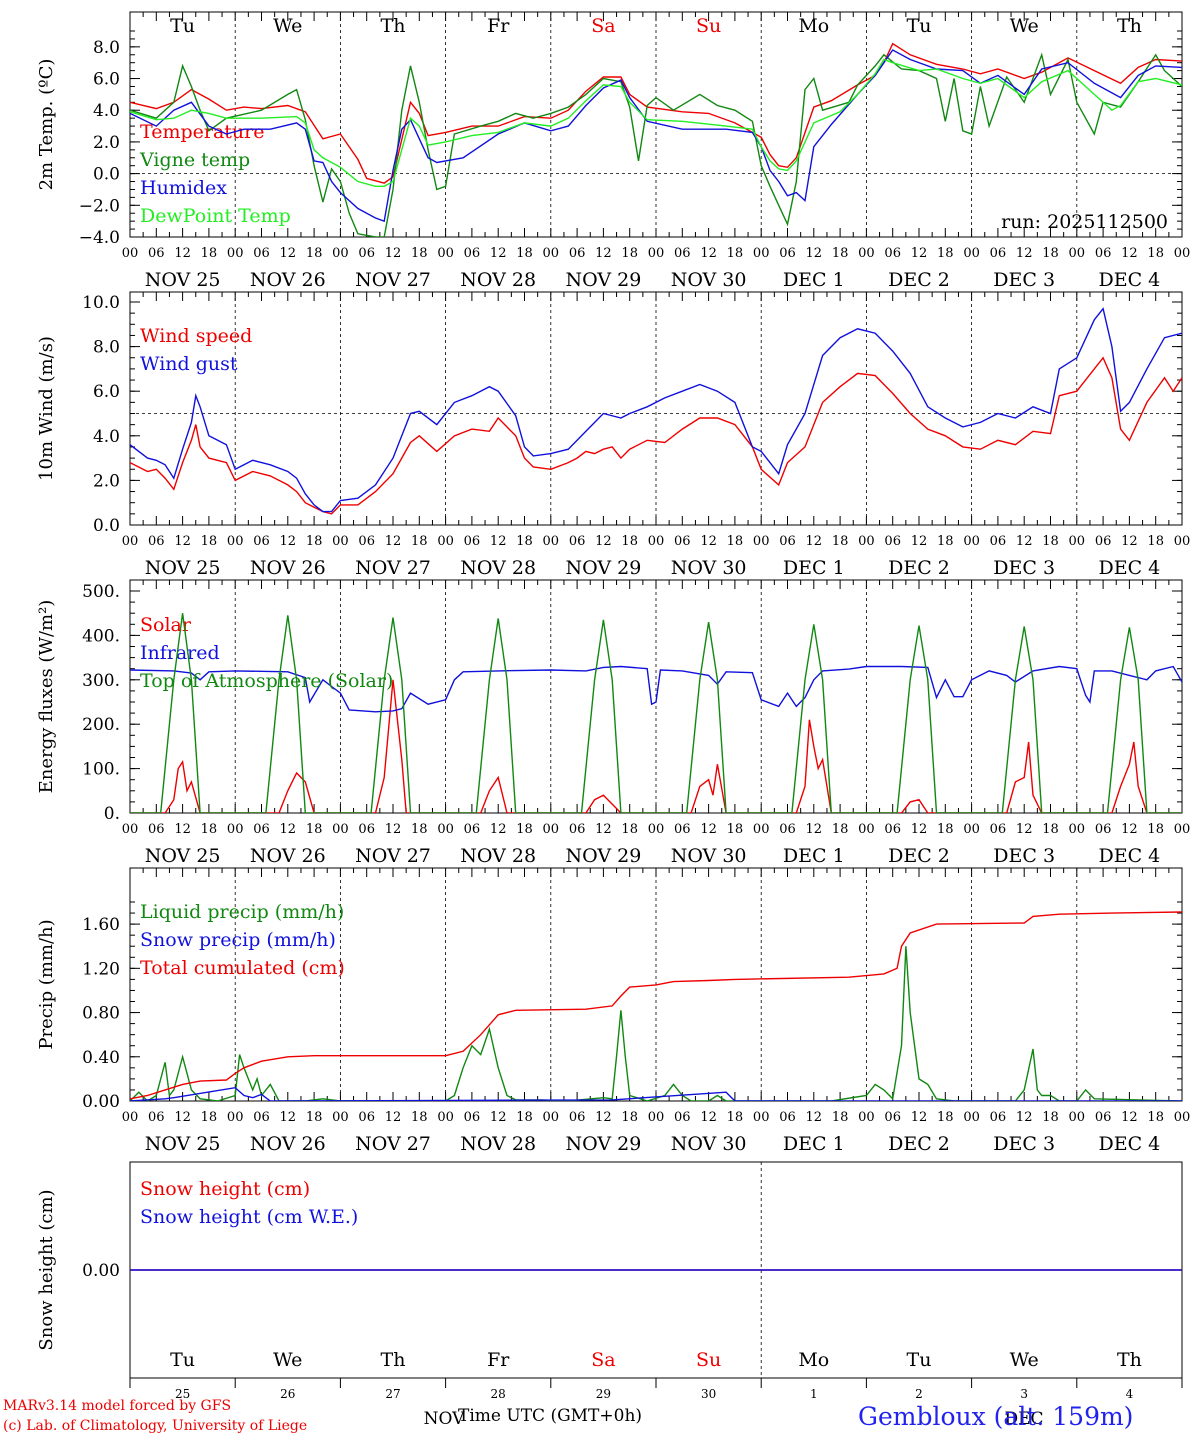 The image size is (1194, 1440). Describe the element at coordinates (117, 1406) in the screenshot. I see `model-credit: MARv3.14 model forced by GFS` at that location.